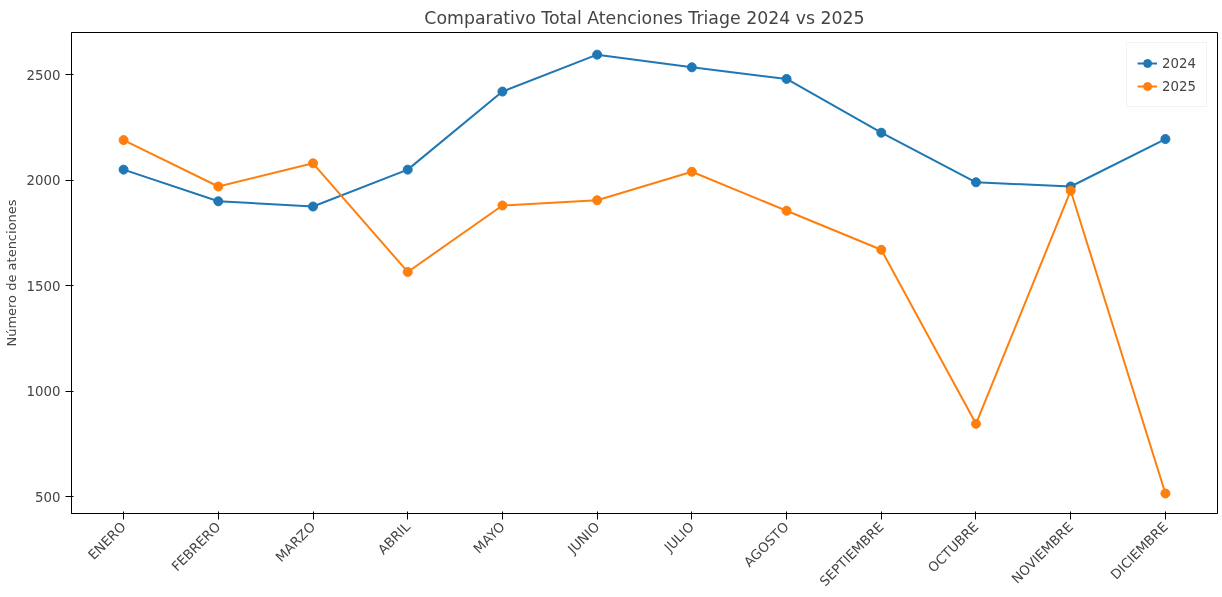 The height and width of the screenshot is (597, 1222). I want to click on y-tick-label: 2000, so click(43, 181).